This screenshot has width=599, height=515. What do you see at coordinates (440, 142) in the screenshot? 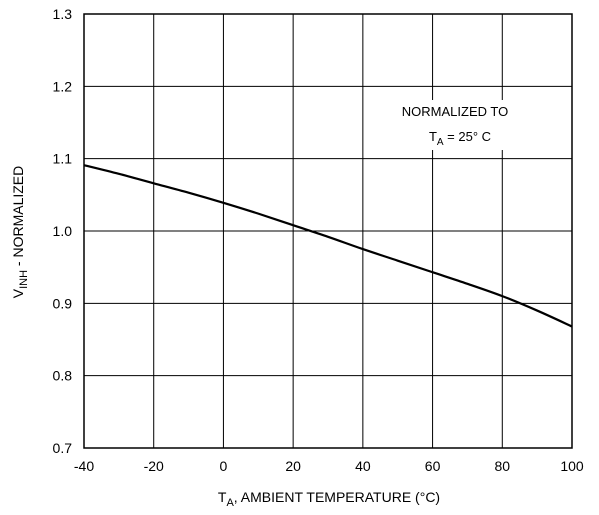
I see `annotation-line2-sub: A` at bounding box center [440, 142].